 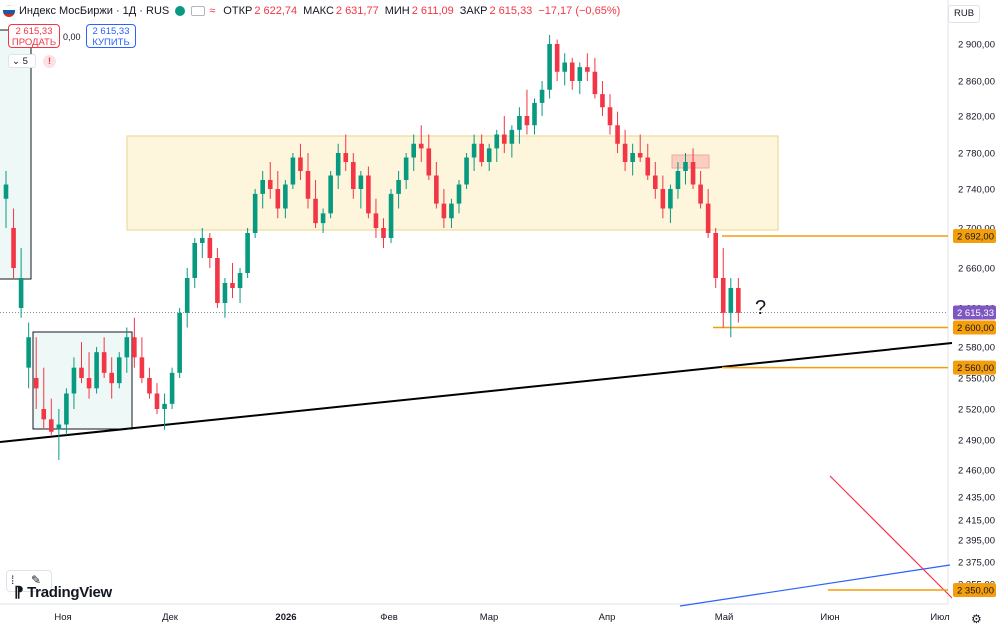 What do you see at coordinates (49, 61) in the screenshot?
I see `warning-icon: !` at bounding box center [49, 61].